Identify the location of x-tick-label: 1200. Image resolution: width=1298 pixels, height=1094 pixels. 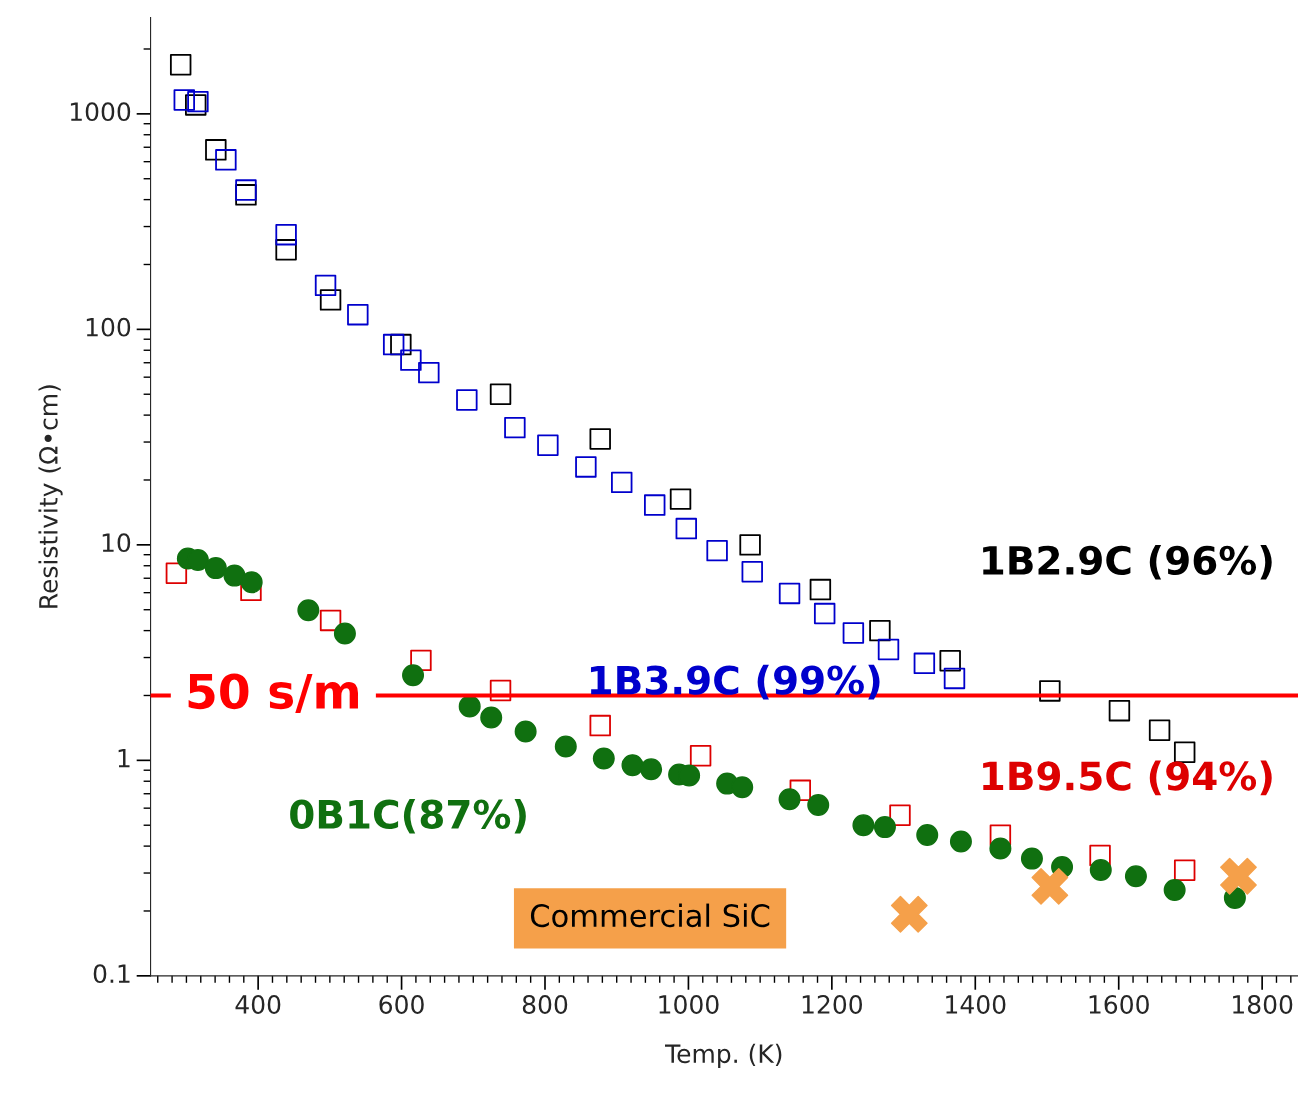
(832, 1004).